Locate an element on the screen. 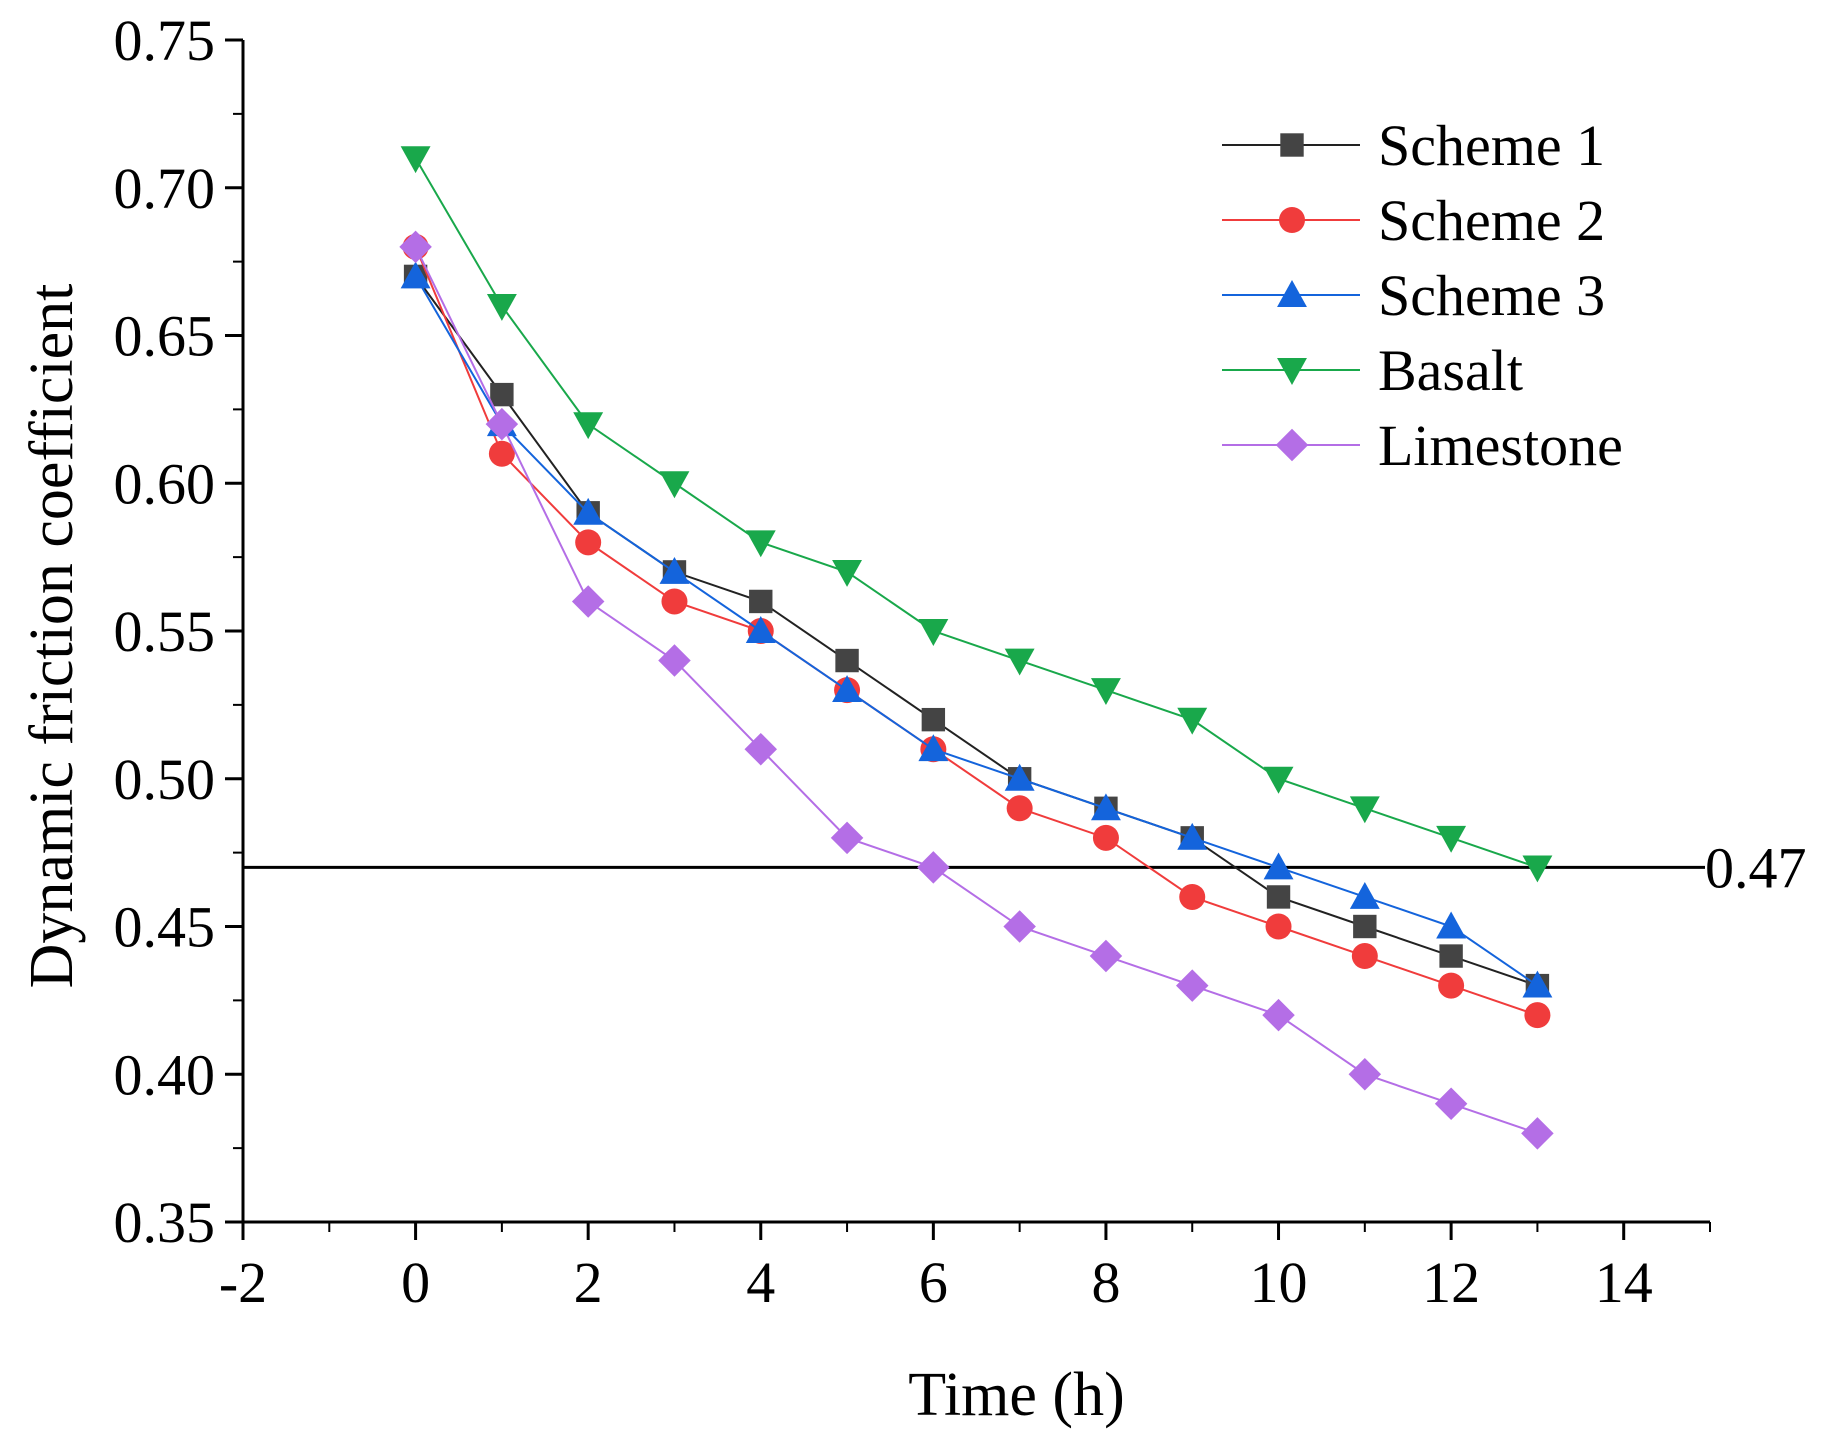 Image resolution: width=1843 pixels, height=1440 pixels. legend-item-scheme-3: Scheme 3 is located at coordinates (1413, 295).